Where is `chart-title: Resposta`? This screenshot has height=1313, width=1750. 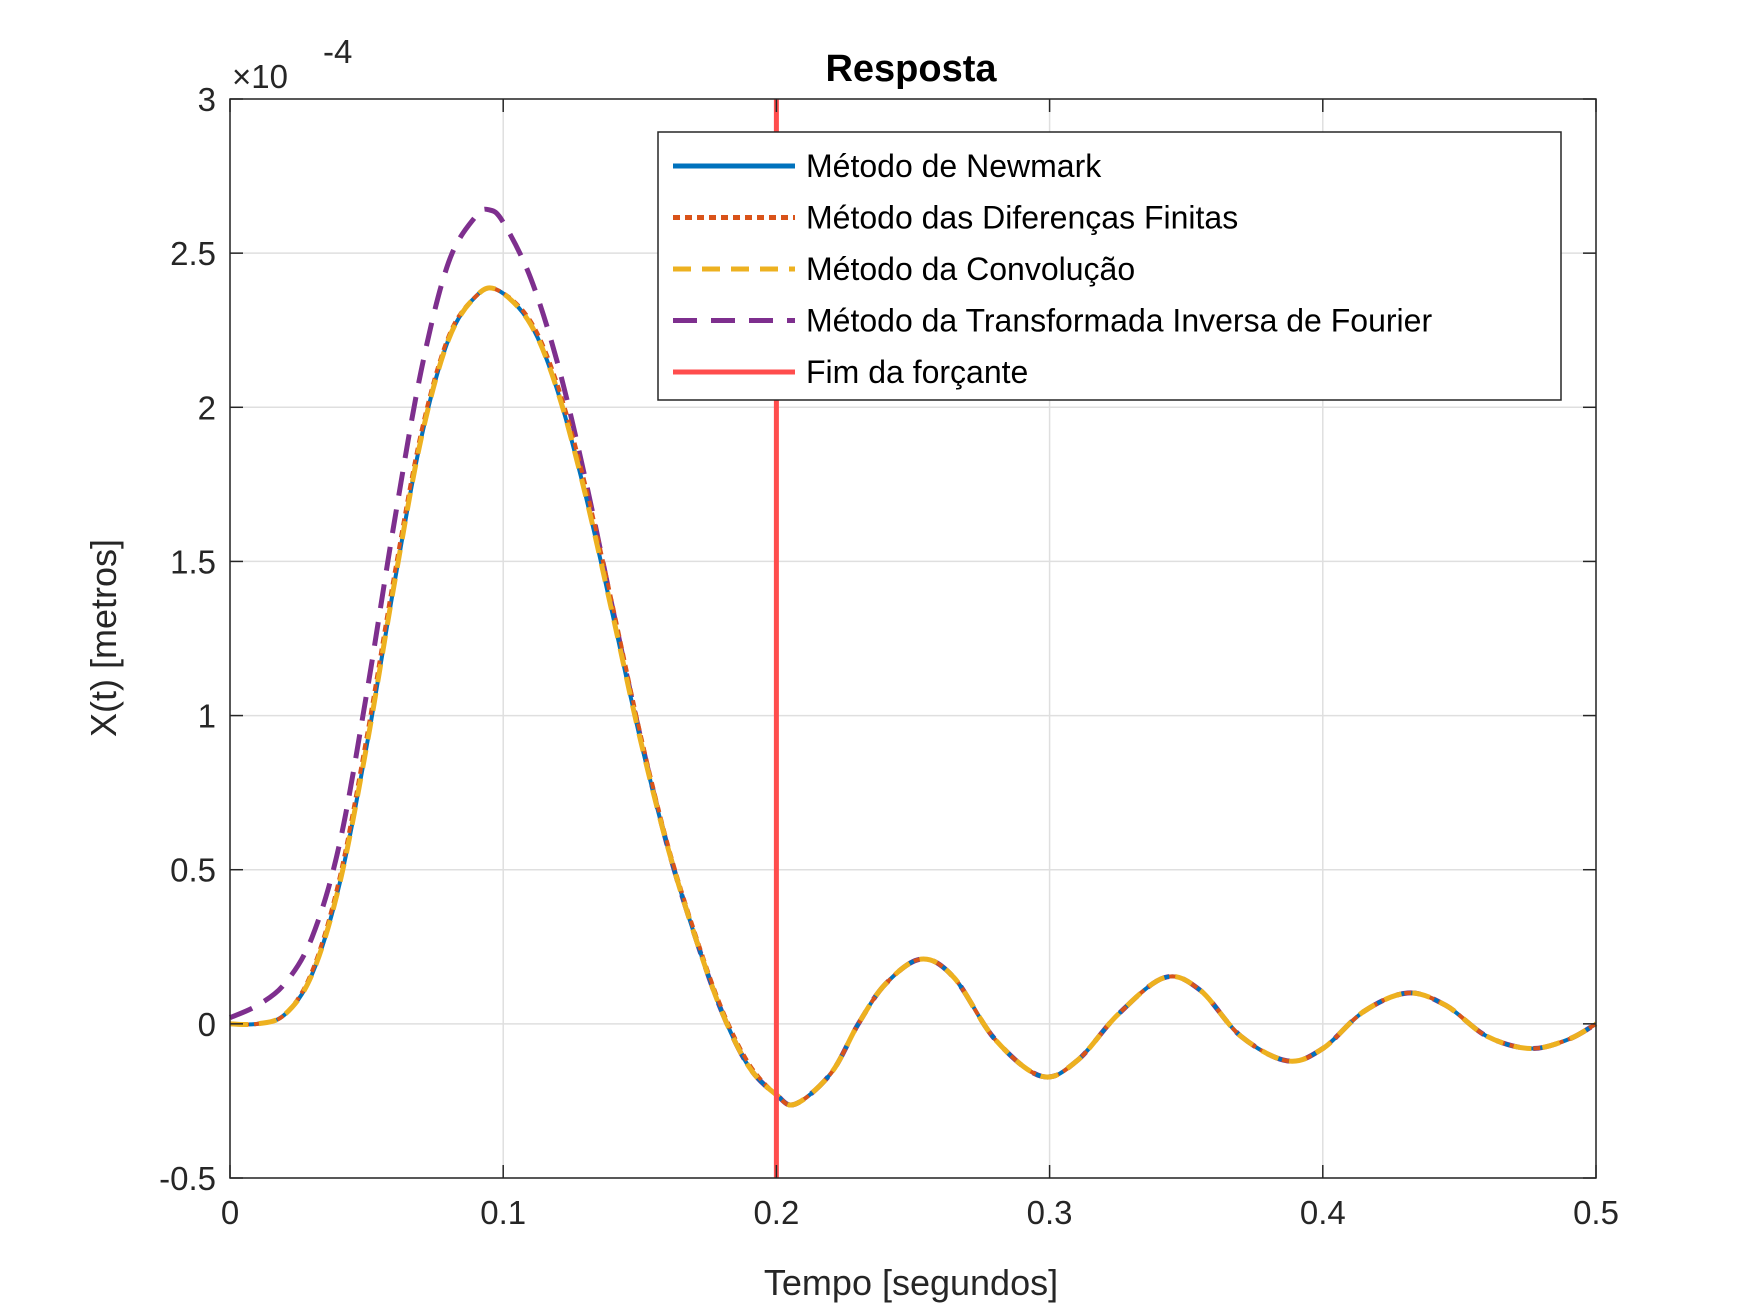
chart-title: Resposta is located at coordinates (911, 69).